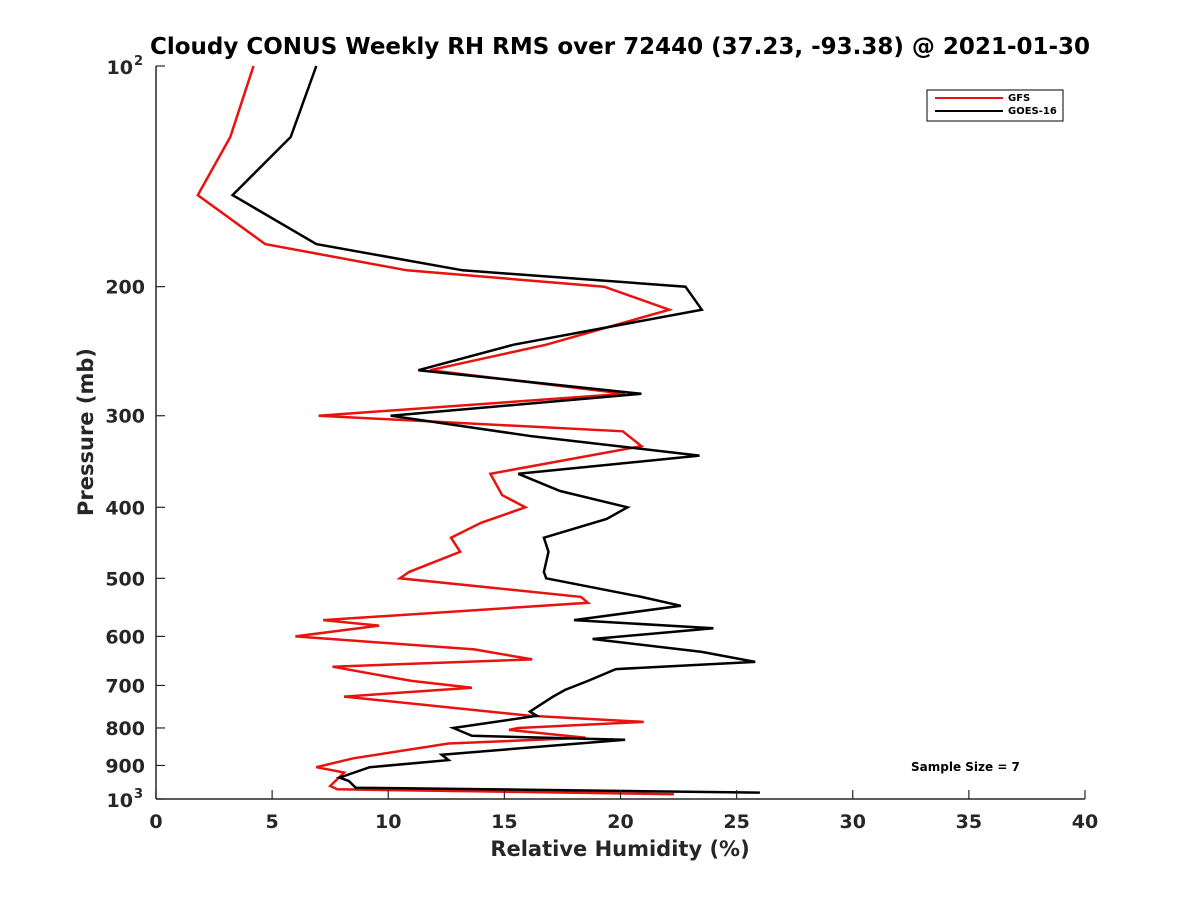  I want to click on y-tick-exponent: 3, so click(138, 794).